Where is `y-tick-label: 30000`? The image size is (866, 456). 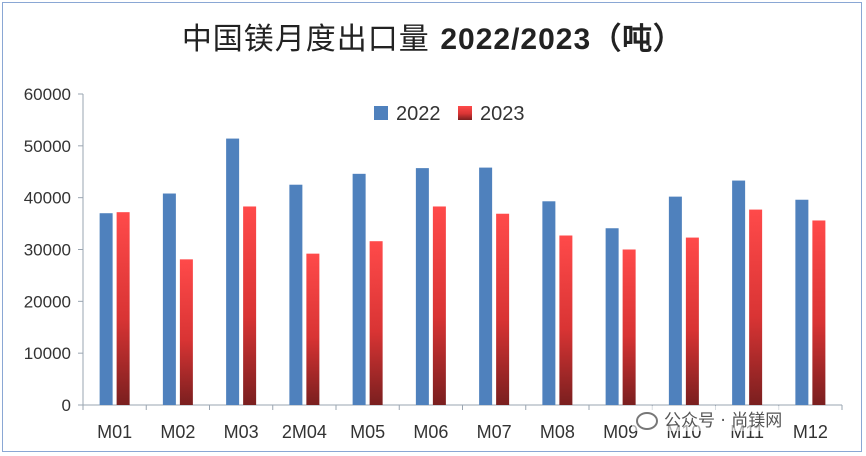
y-tick-label: 30000 is located at coordinates (47, 250).